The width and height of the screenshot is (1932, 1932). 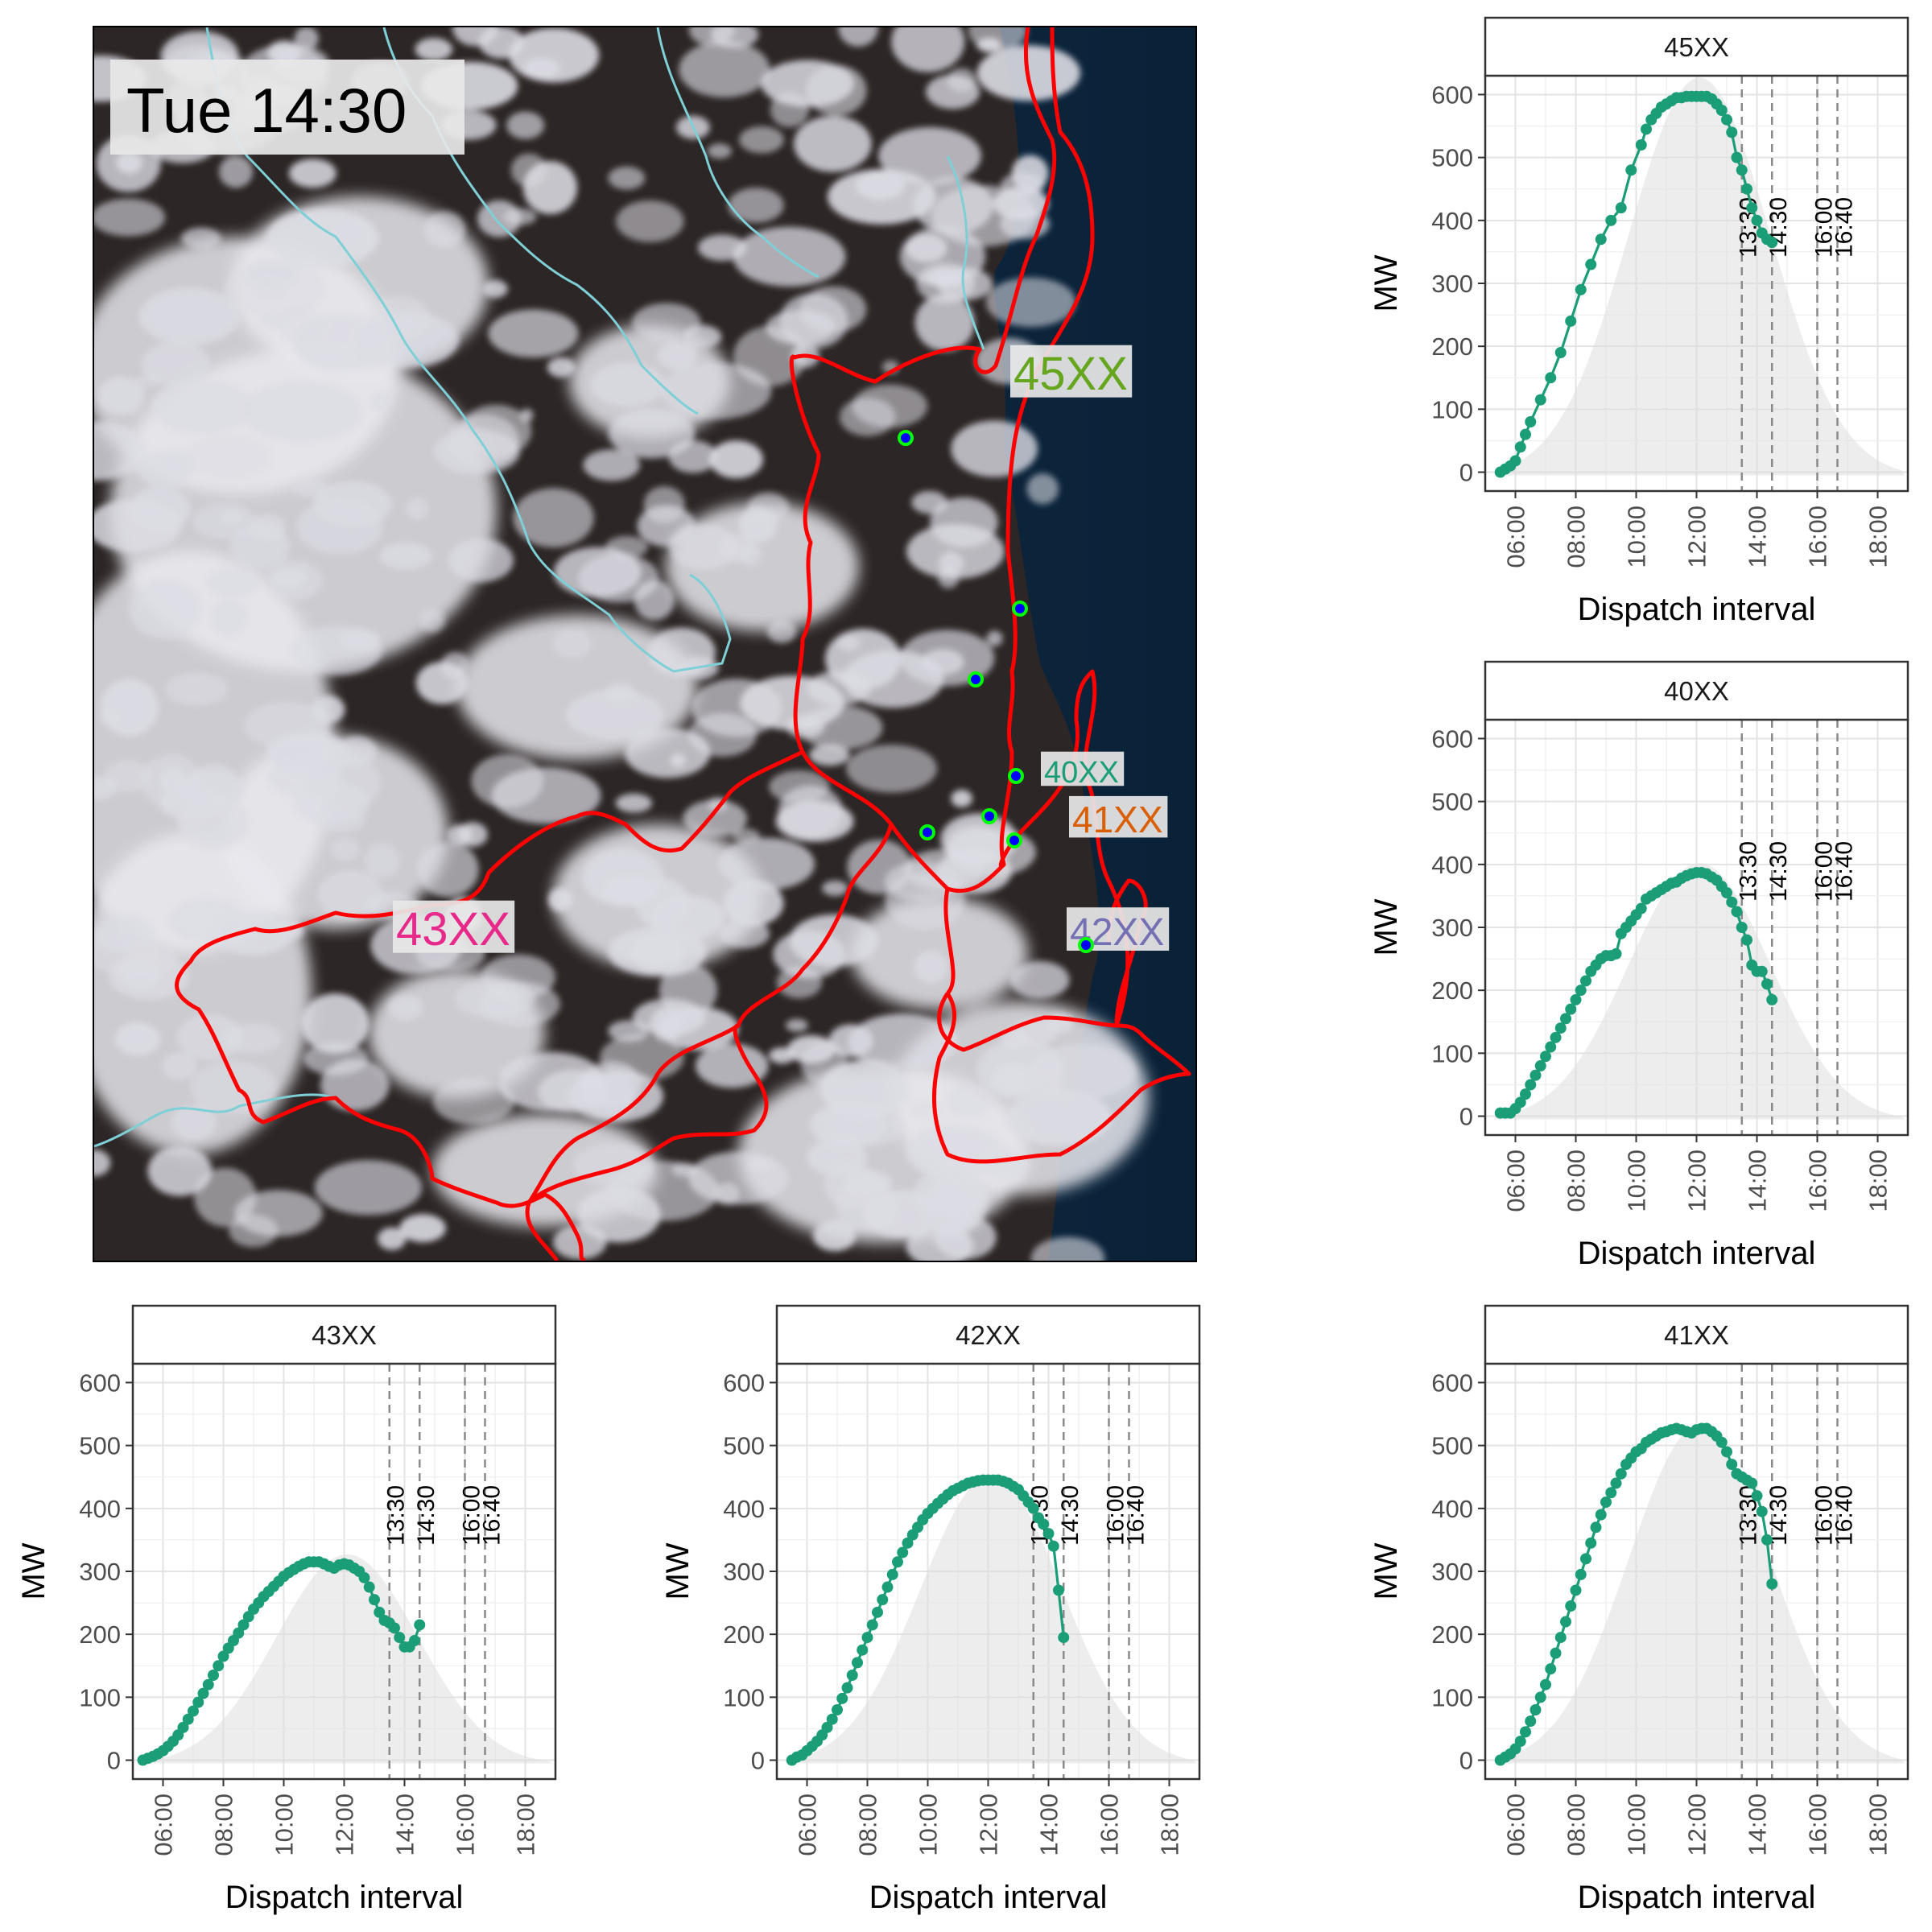 What do you see at coordinates (34, 1571) in the screenshot?
I see `y-axis-title: MW` at bounding box center [34, 1571].